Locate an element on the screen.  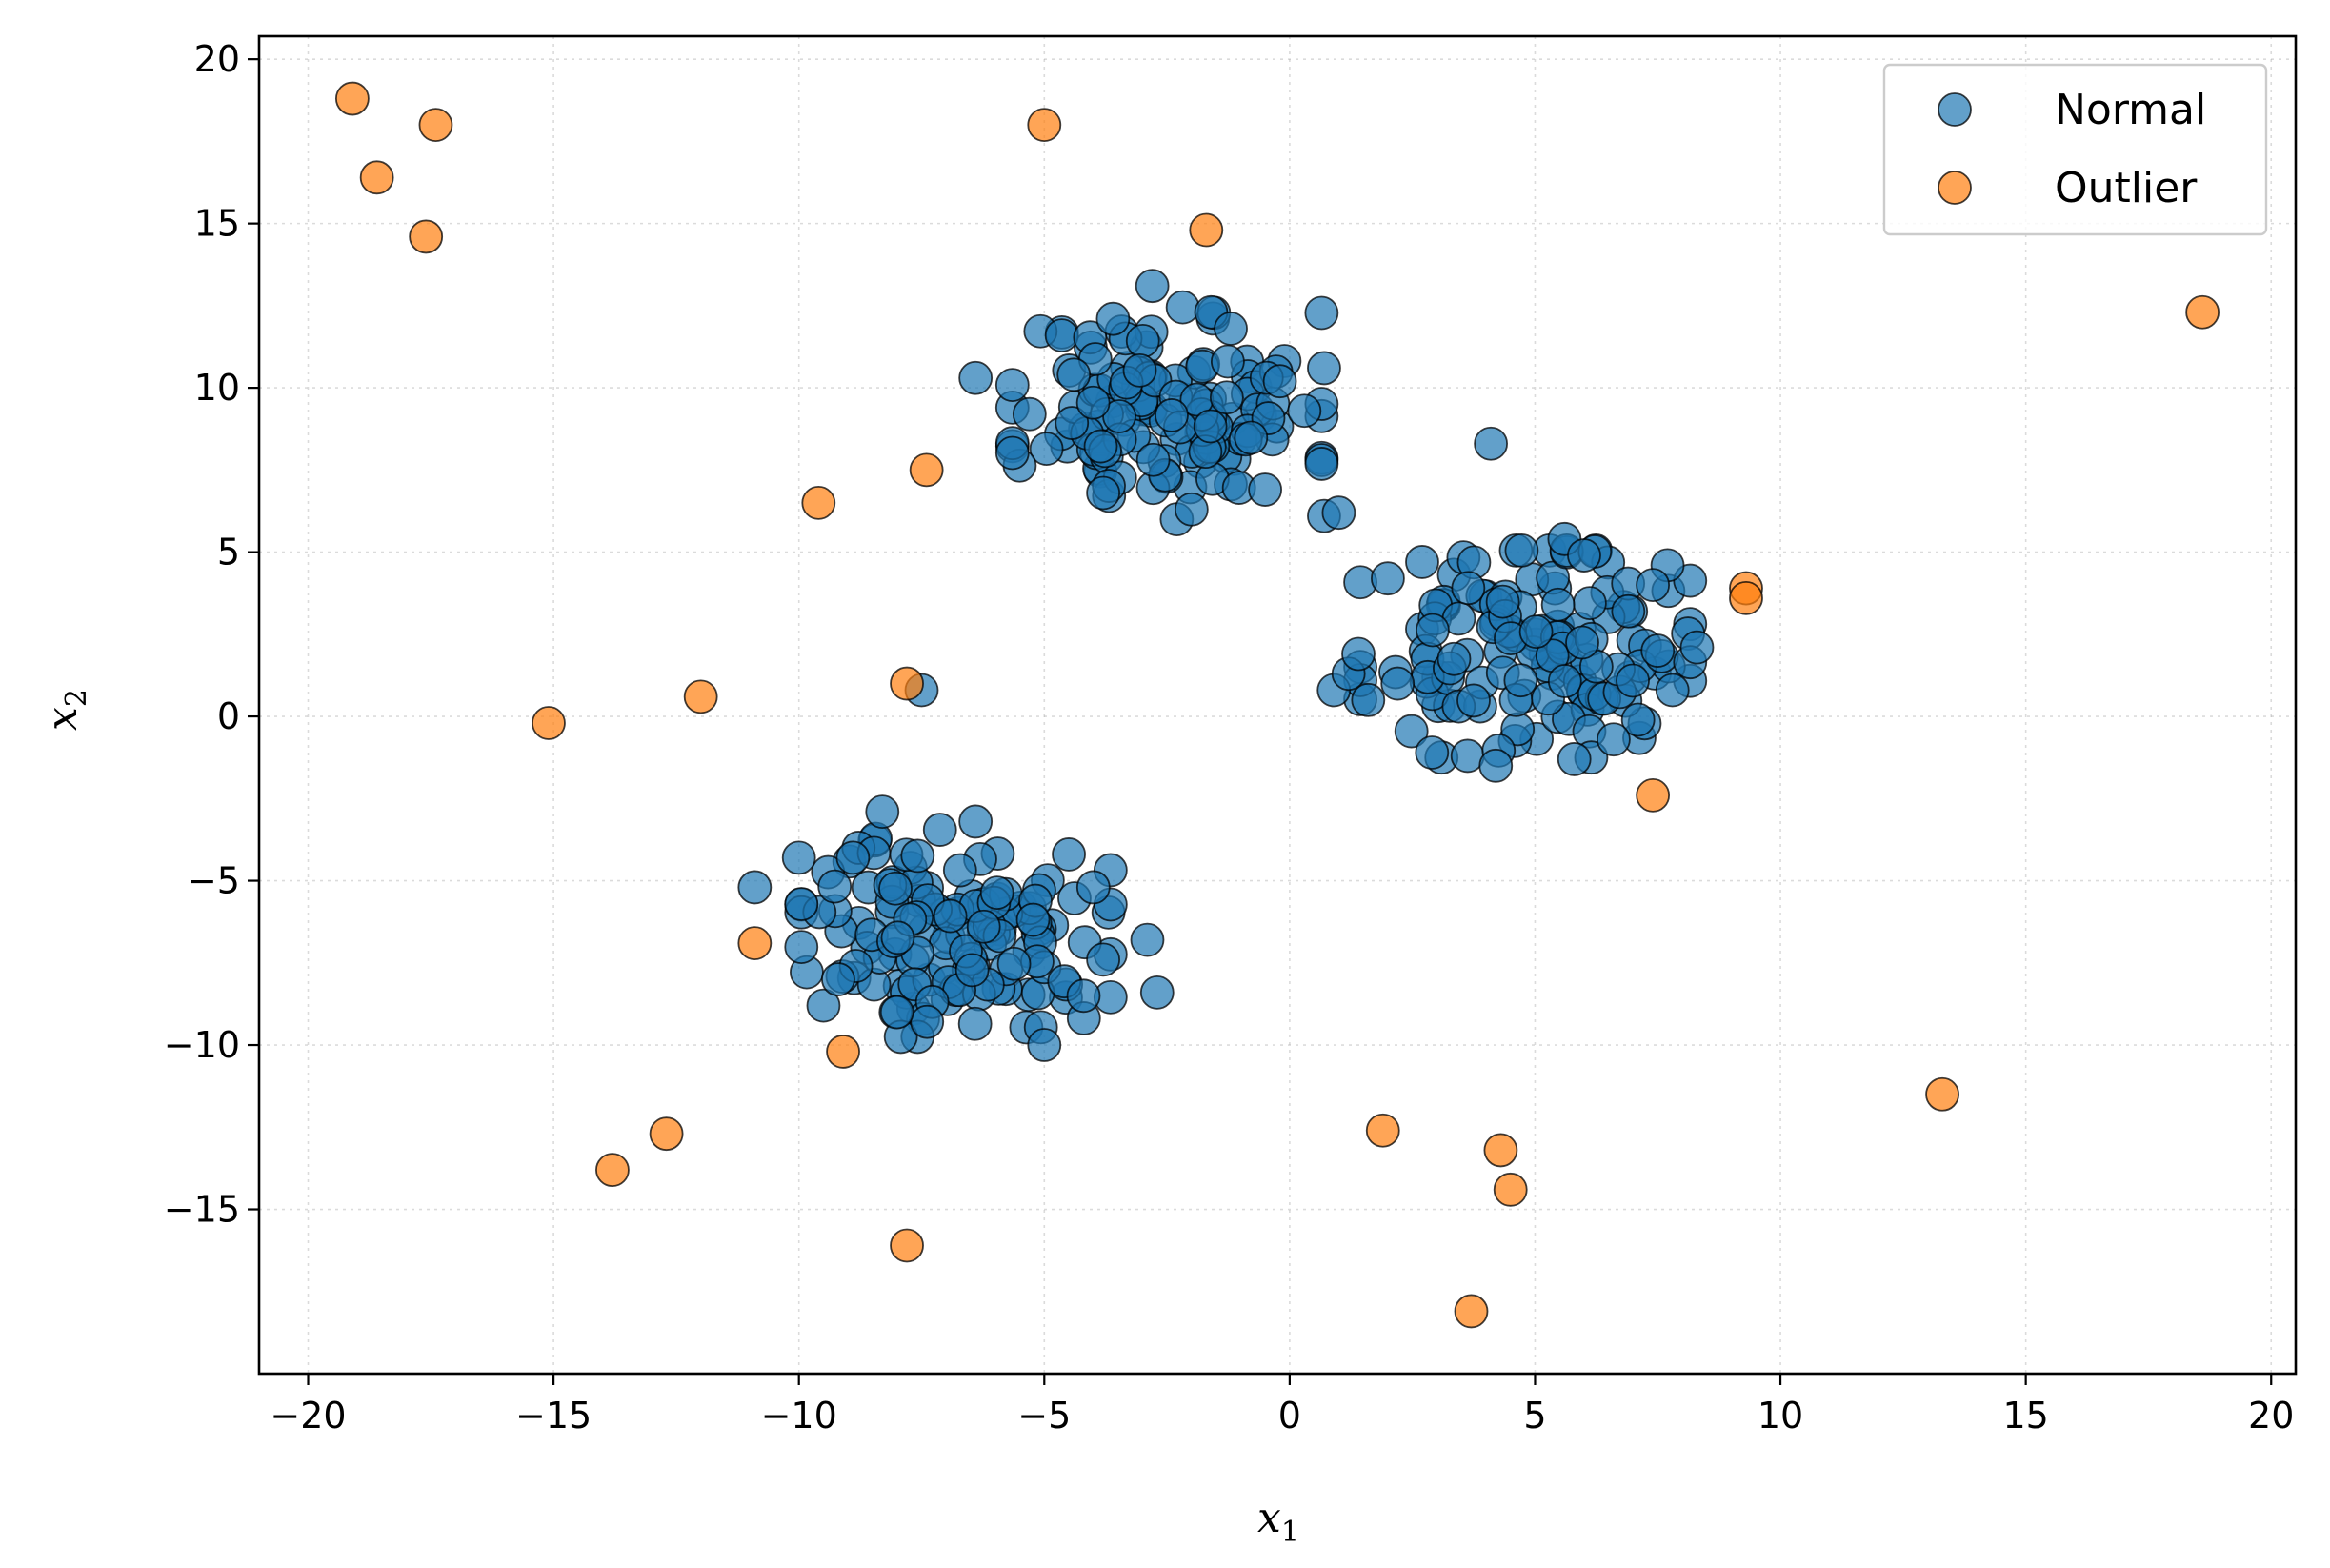
y-axis-label: x2 is located at coordinates (65, 710).